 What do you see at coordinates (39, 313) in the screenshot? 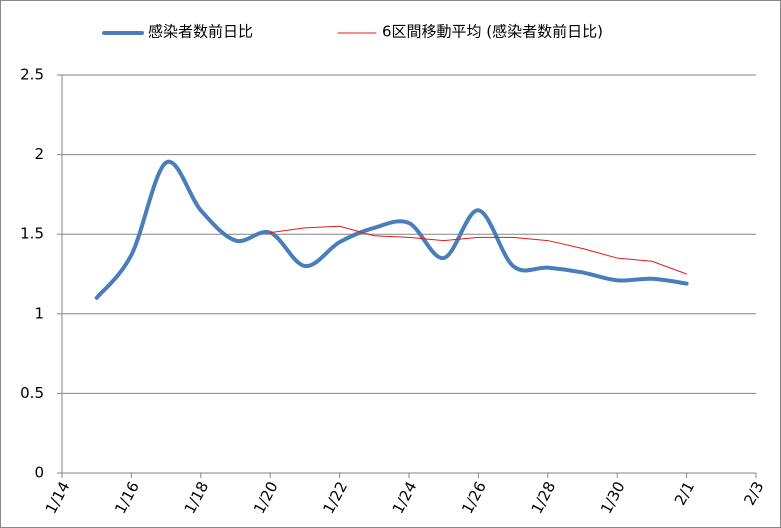
I see `y-tick-label: 1` at bounding box center [39, 313].